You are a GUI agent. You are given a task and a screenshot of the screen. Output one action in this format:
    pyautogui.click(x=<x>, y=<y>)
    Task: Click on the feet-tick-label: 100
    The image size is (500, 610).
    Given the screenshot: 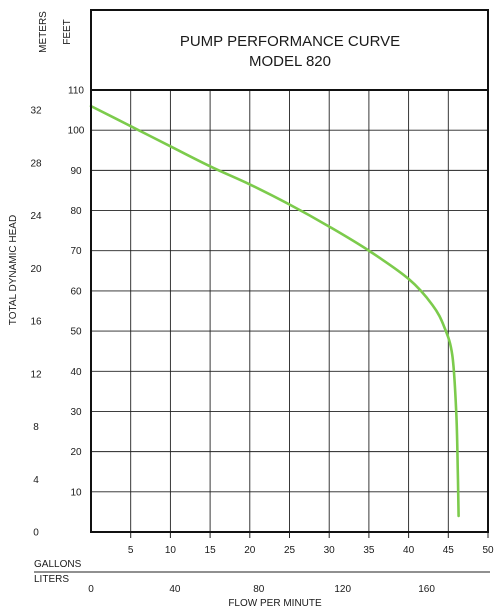 What is the action you would take?
    pyautogui.click(x=76, y=131)
    